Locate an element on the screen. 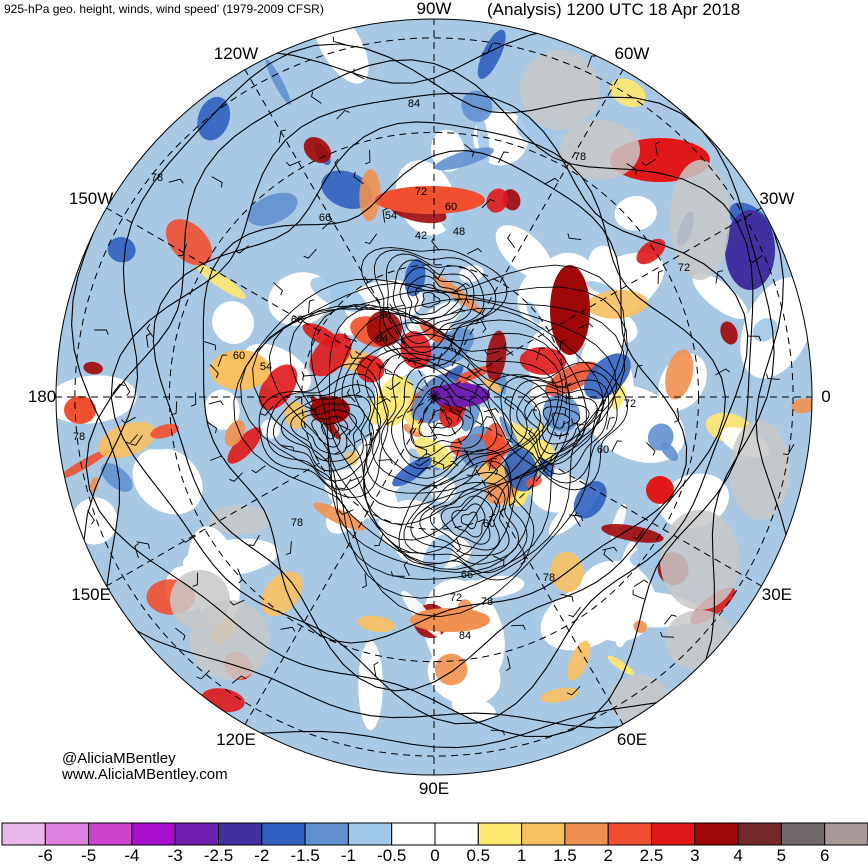 This screenshot has height=866, width=868. longitude-label: 0 is located at coordinates (826, 396).